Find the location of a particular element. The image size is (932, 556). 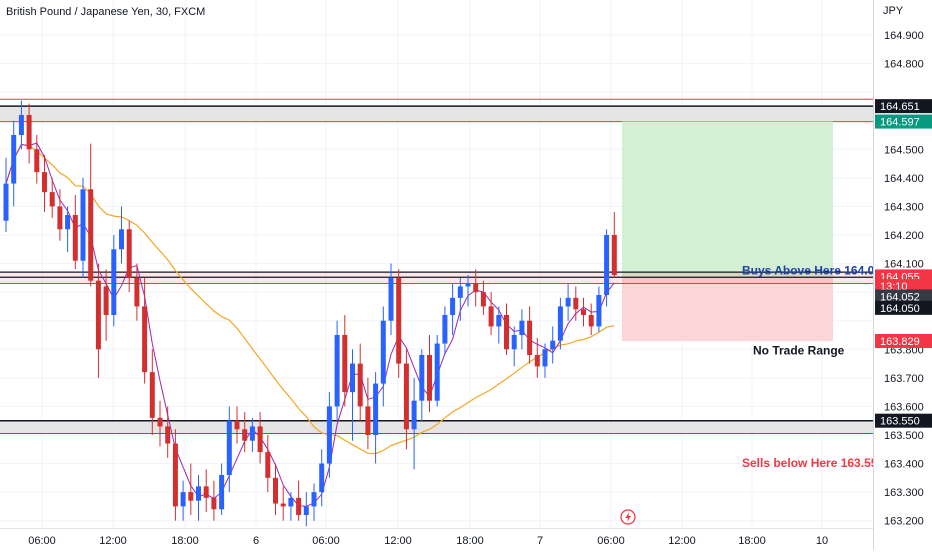

support-zone is located at coordinates (436, 427).